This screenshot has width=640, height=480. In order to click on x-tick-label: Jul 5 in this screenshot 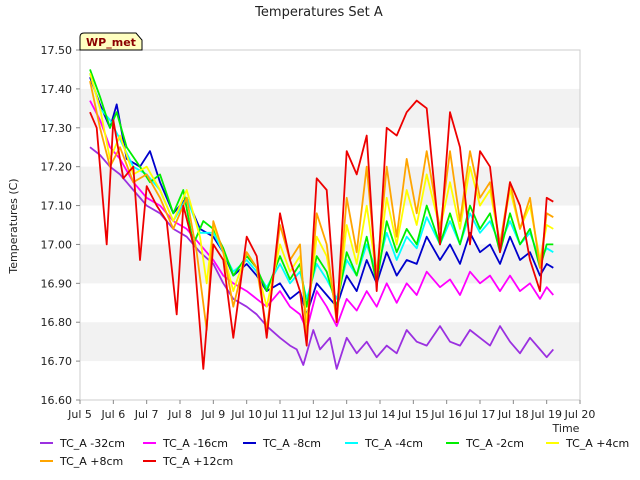, I will do `click(79, 414)`.